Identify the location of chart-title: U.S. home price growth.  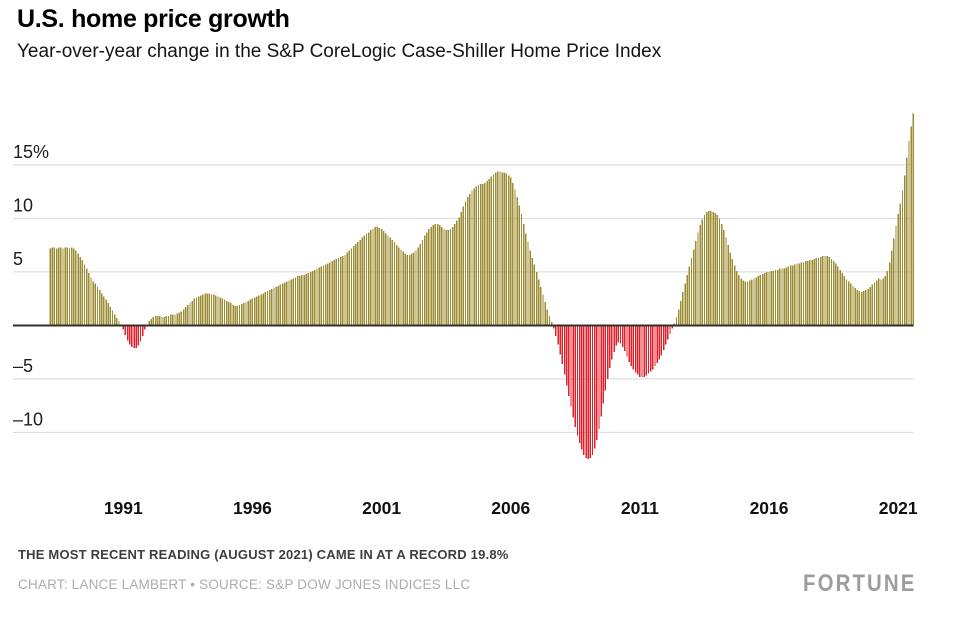
(153, 19).